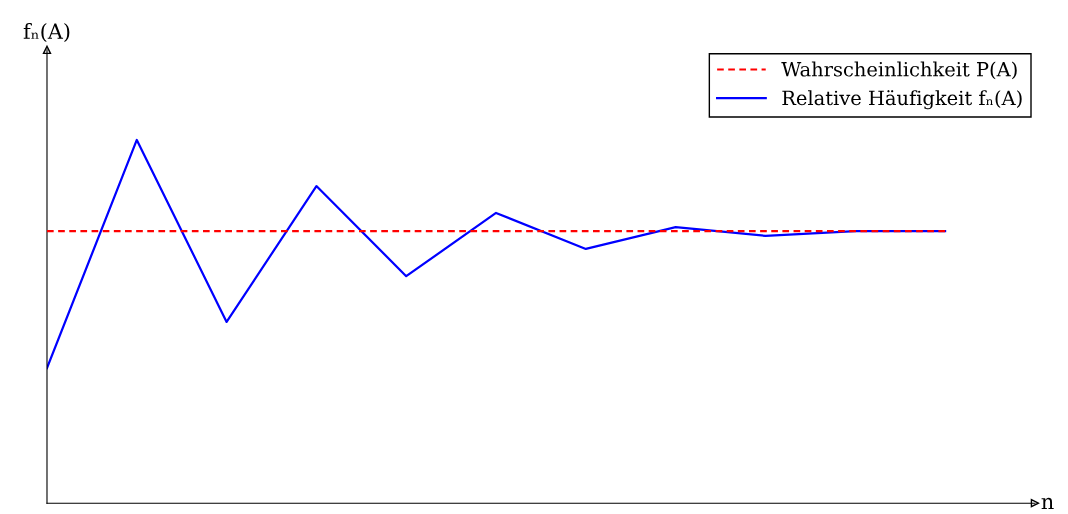 This screenshot has height=514, width=1068. I want to click on x-axis-title: n, so click(1047, 503).